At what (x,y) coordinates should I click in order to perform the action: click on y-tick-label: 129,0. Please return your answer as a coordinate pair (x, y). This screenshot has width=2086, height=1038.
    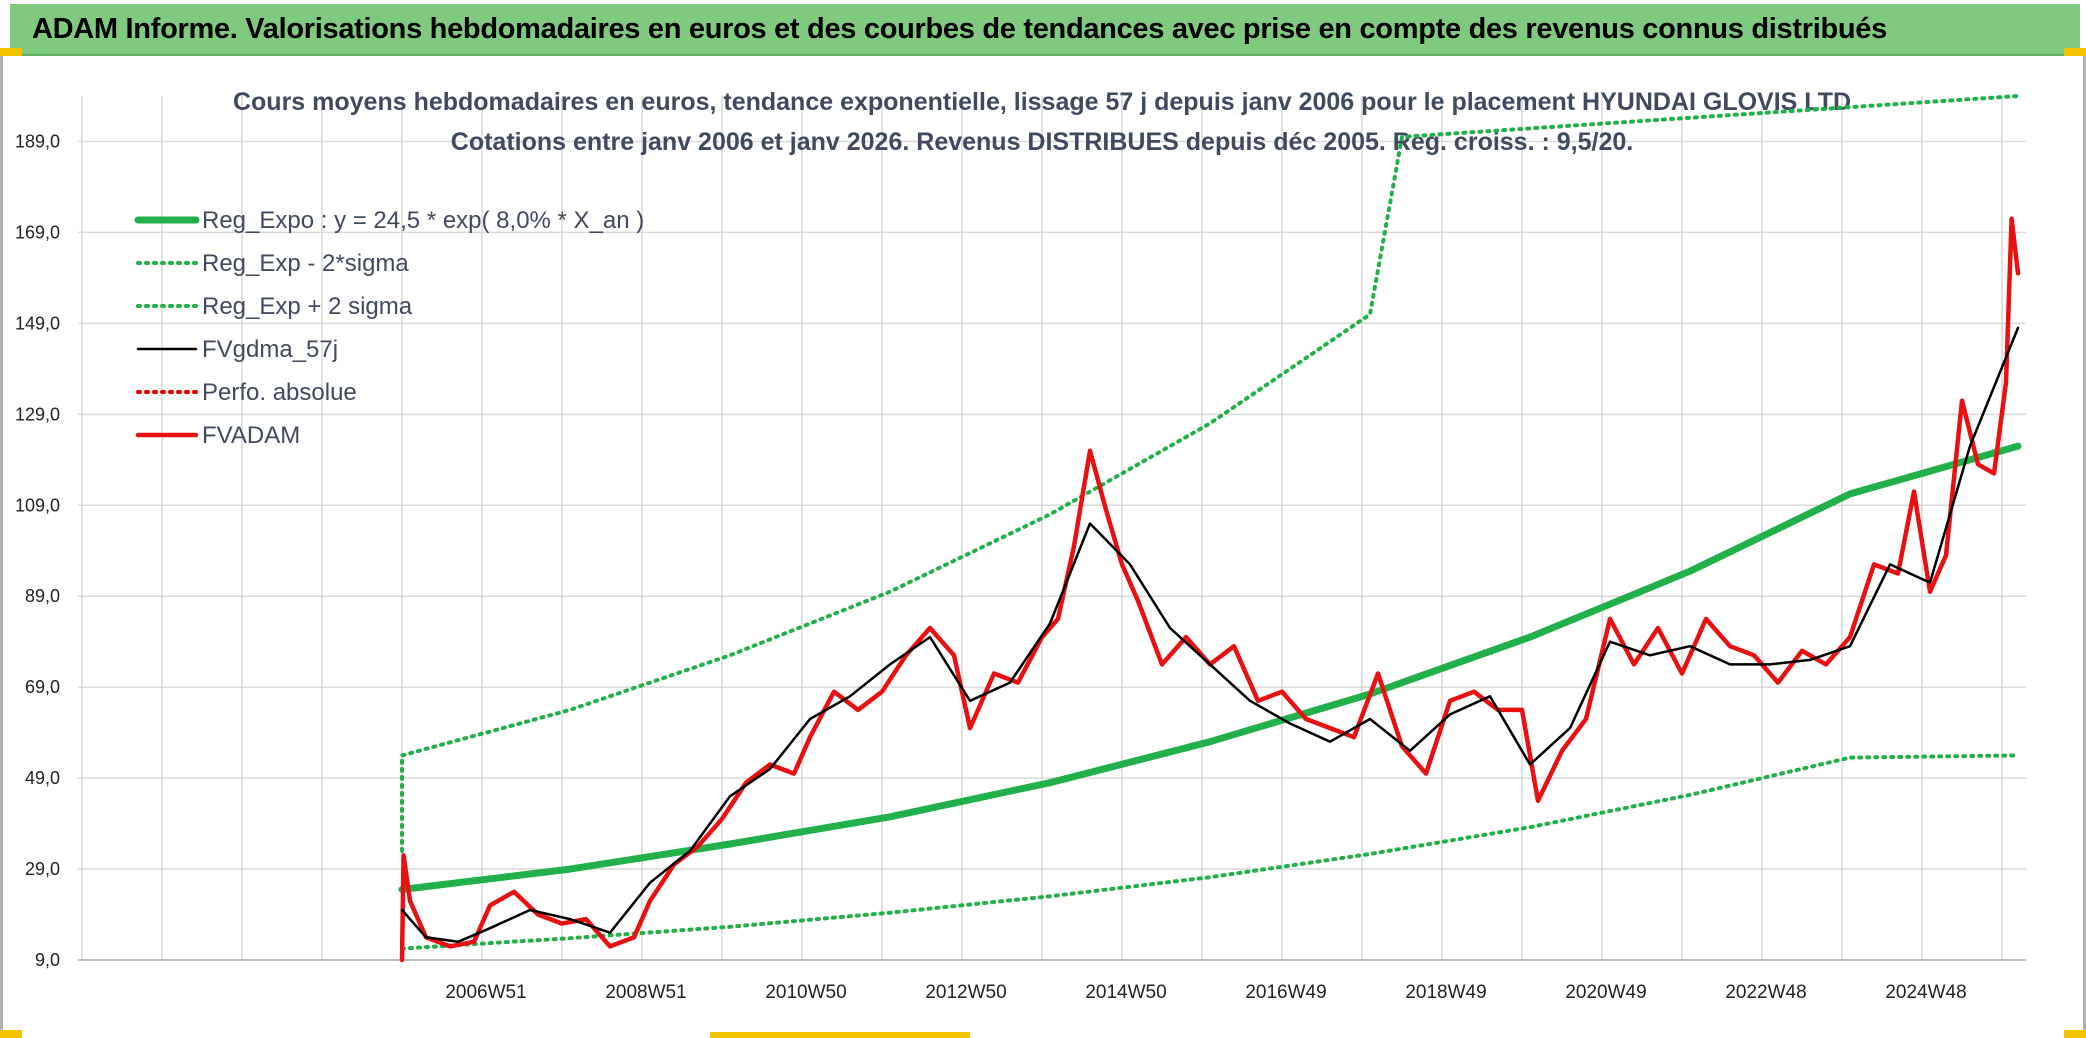
    Looking at the image, I should click on (37, 414).